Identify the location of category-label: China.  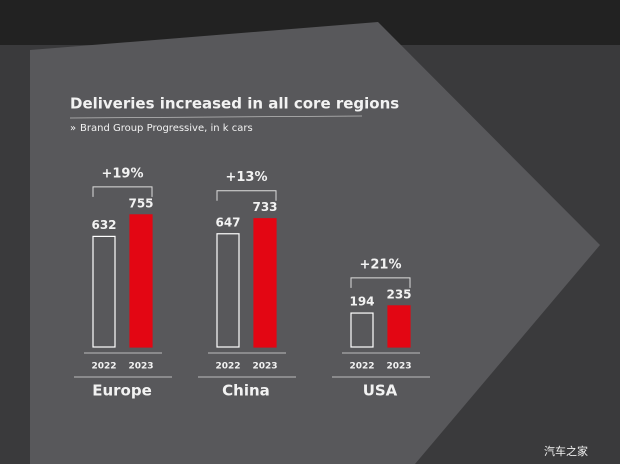
(246, 391).